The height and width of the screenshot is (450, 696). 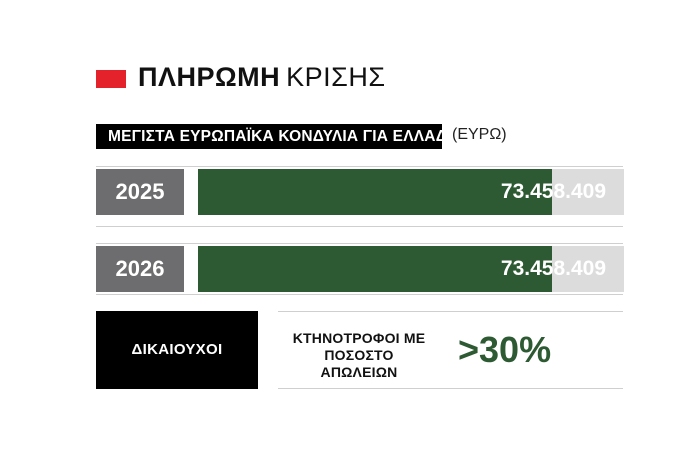 What do you see at coordinates (375, 192) in the screenshot?
I see `bar-2025` at bounding box center [375, 192].